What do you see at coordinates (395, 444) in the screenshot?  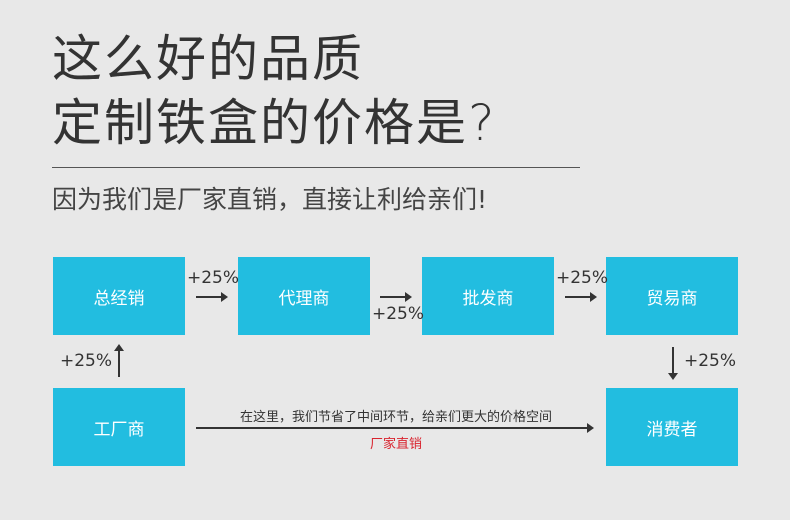 I see `direct-sale-label: 厂家直销` at bounding box center [395, 444].